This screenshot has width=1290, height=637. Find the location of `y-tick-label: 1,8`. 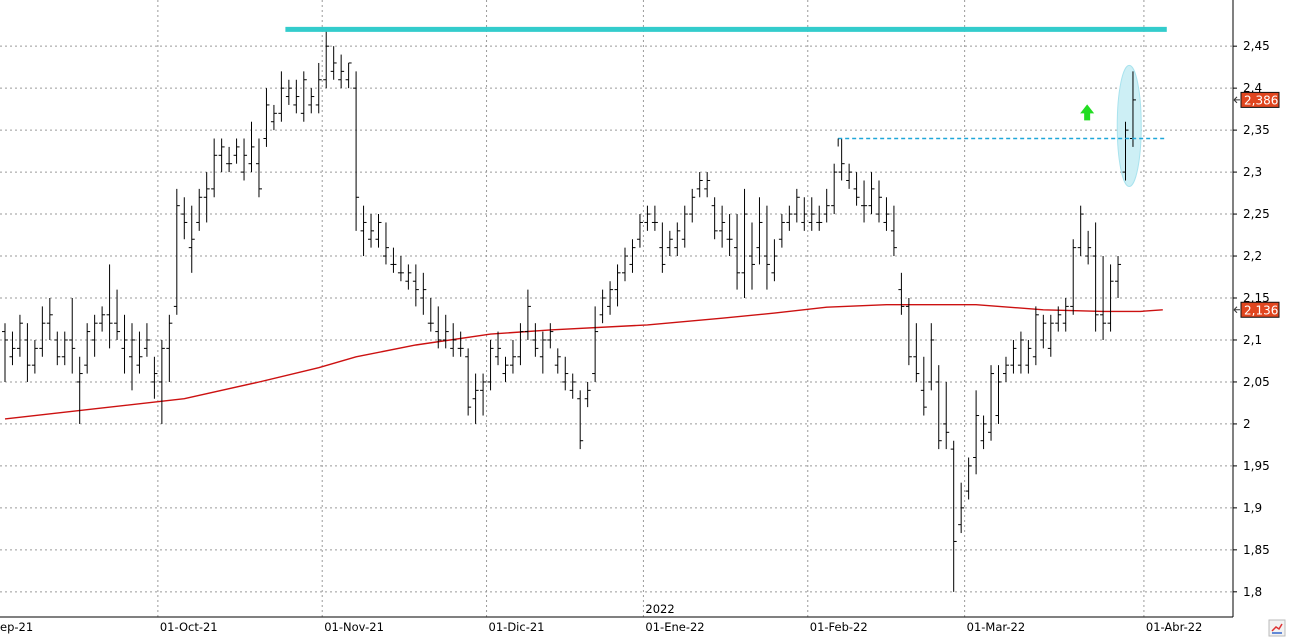

y-tick-label: 1,8 is located at coordinates (1252, 592).